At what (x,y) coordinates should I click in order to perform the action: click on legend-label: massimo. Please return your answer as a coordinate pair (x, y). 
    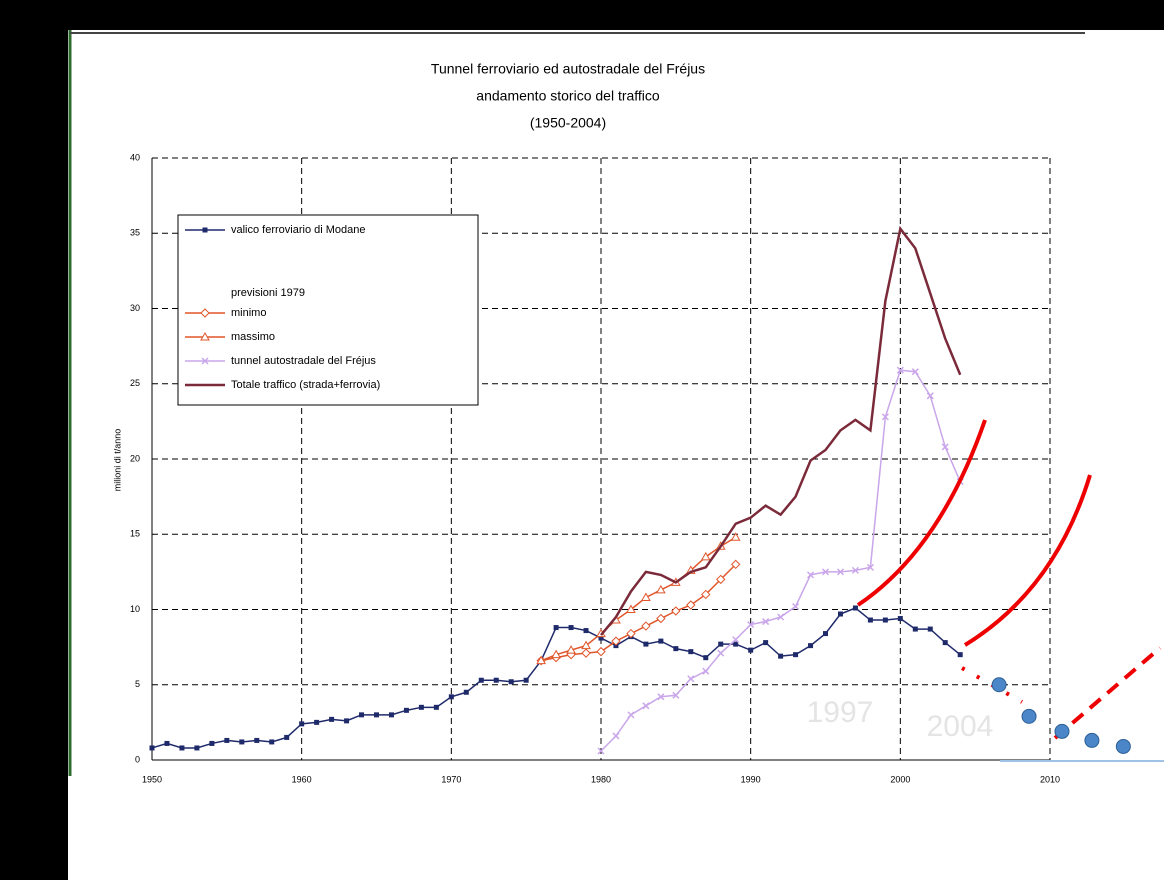
    Looking at the image, I should click on (253, 337).